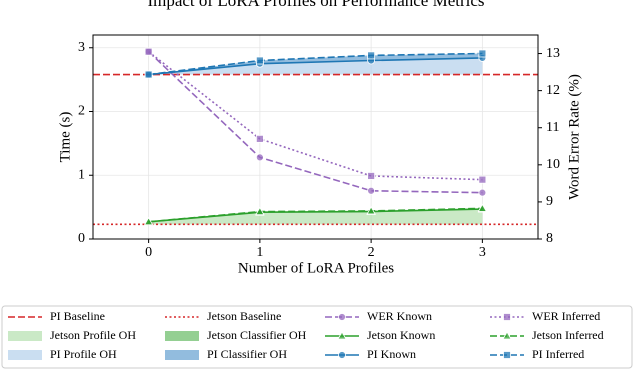 This screenshot has height=370, width=634. Describe the element at coordinates (77, 316) in the screenshot. I see `legend-label: PI Baseline` at that location.